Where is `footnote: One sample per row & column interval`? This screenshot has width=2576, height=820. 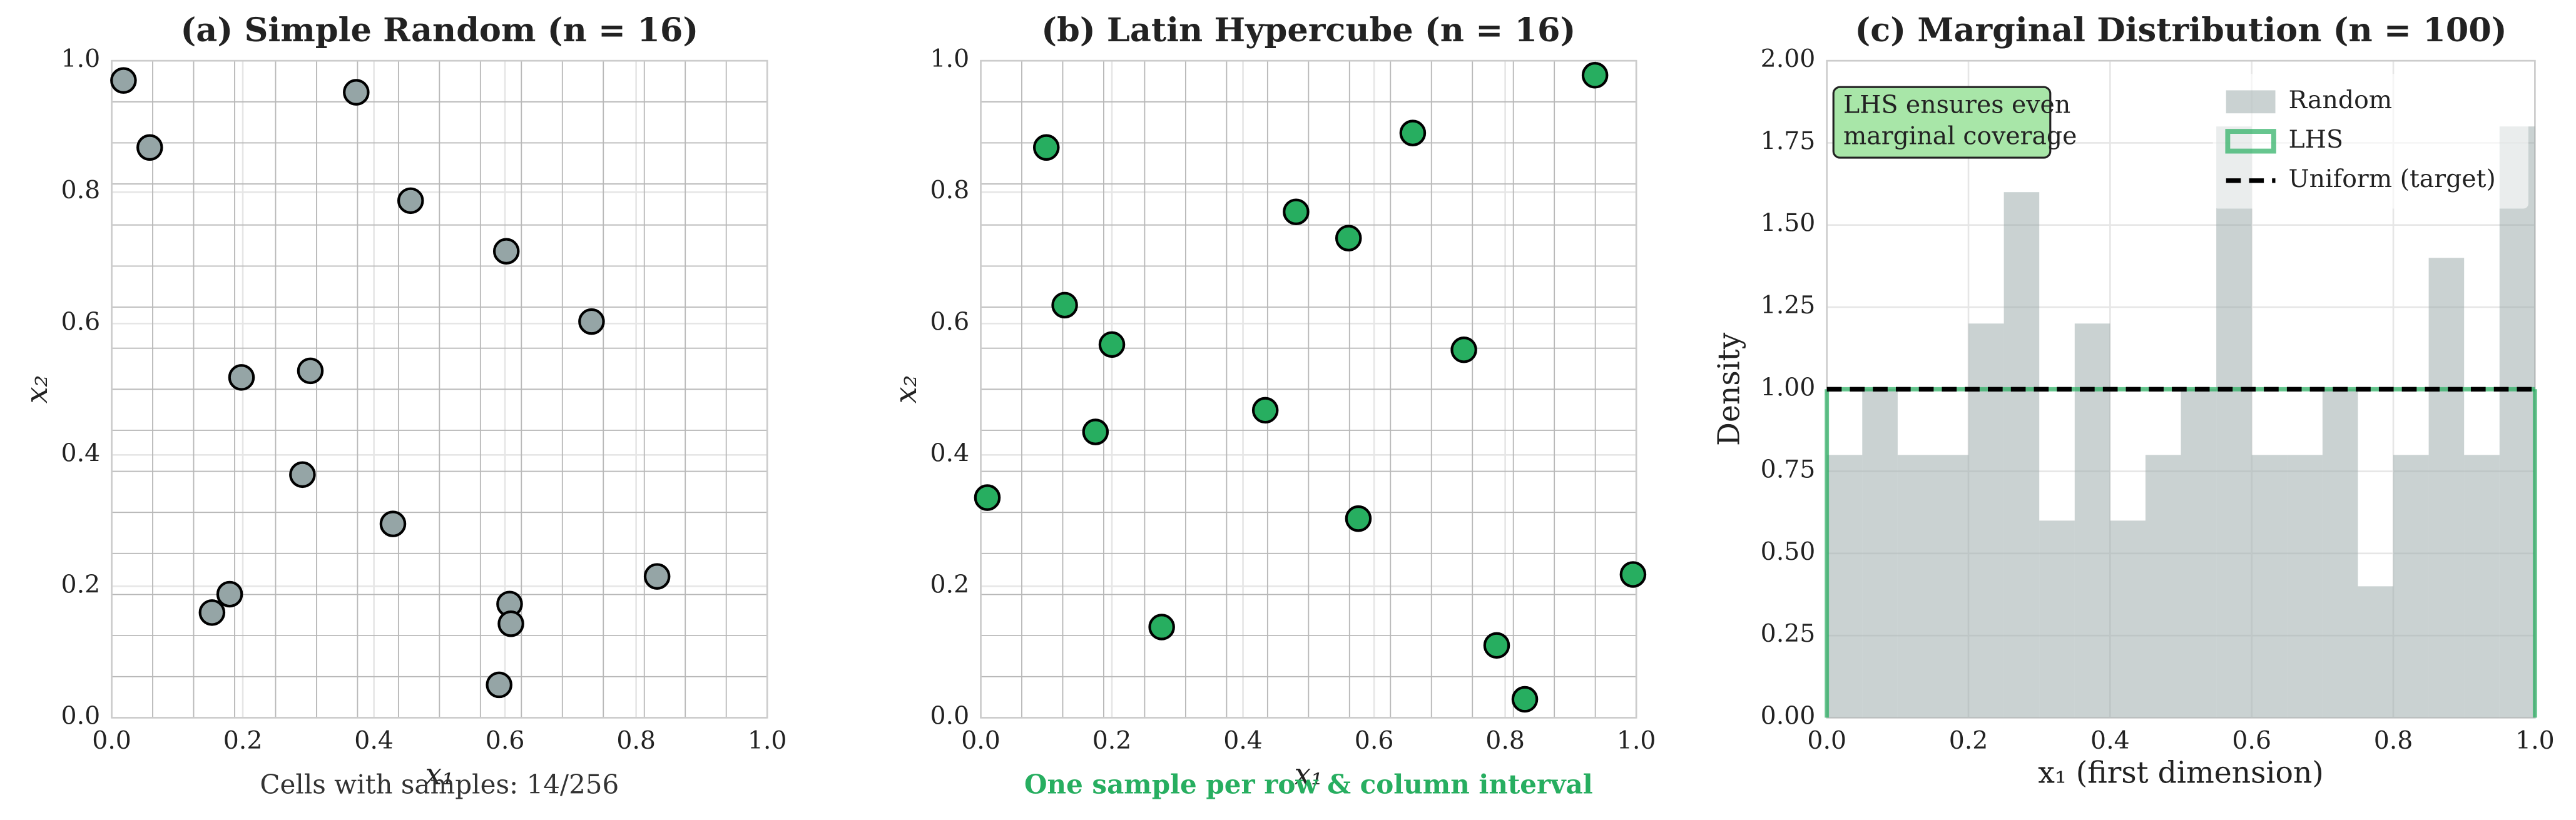 footnote: One sample per row & column interval is located at coordinates (1309, 784).